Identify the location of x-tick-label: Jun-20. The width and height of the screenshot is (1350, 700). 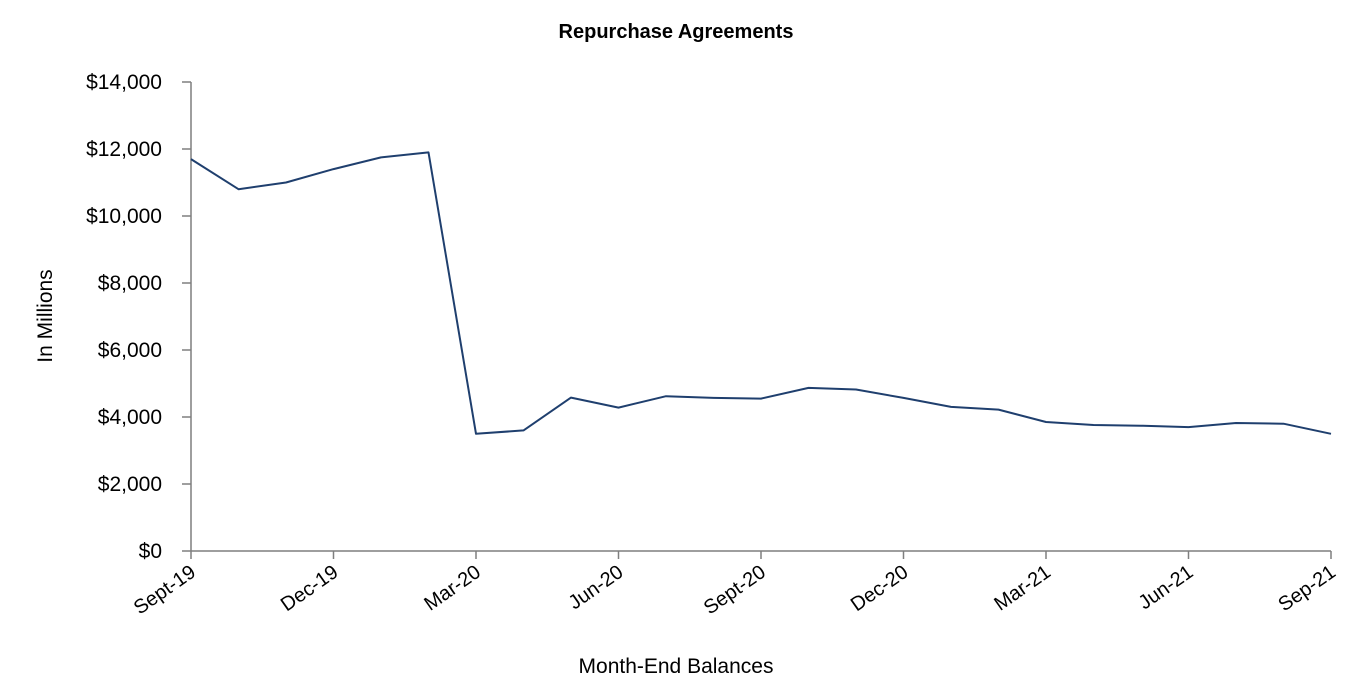
(596, 587).